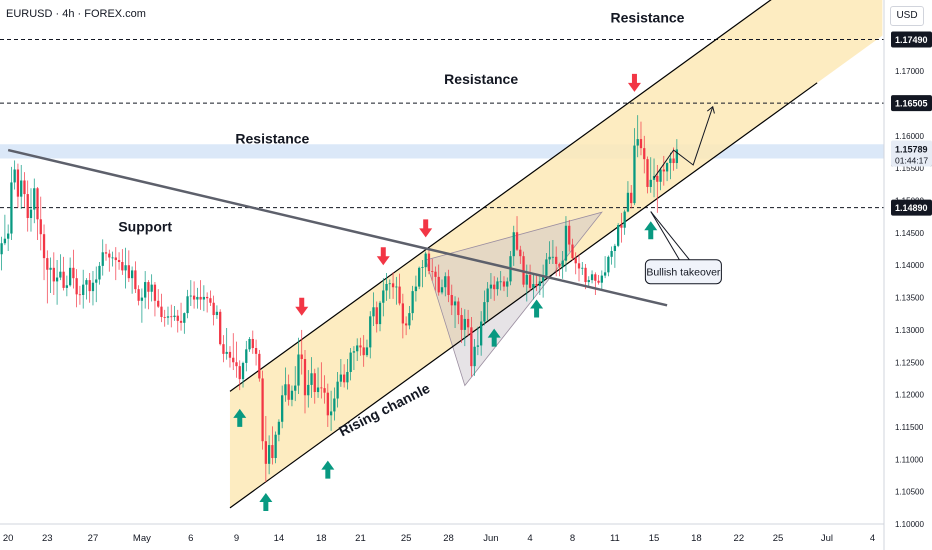 Image resolution: width=932 pixels, height=550 pixels. Describe the element at coordinates (909, 395) in the screenshot. I see `y-tick-label: 1.12000` at that location.